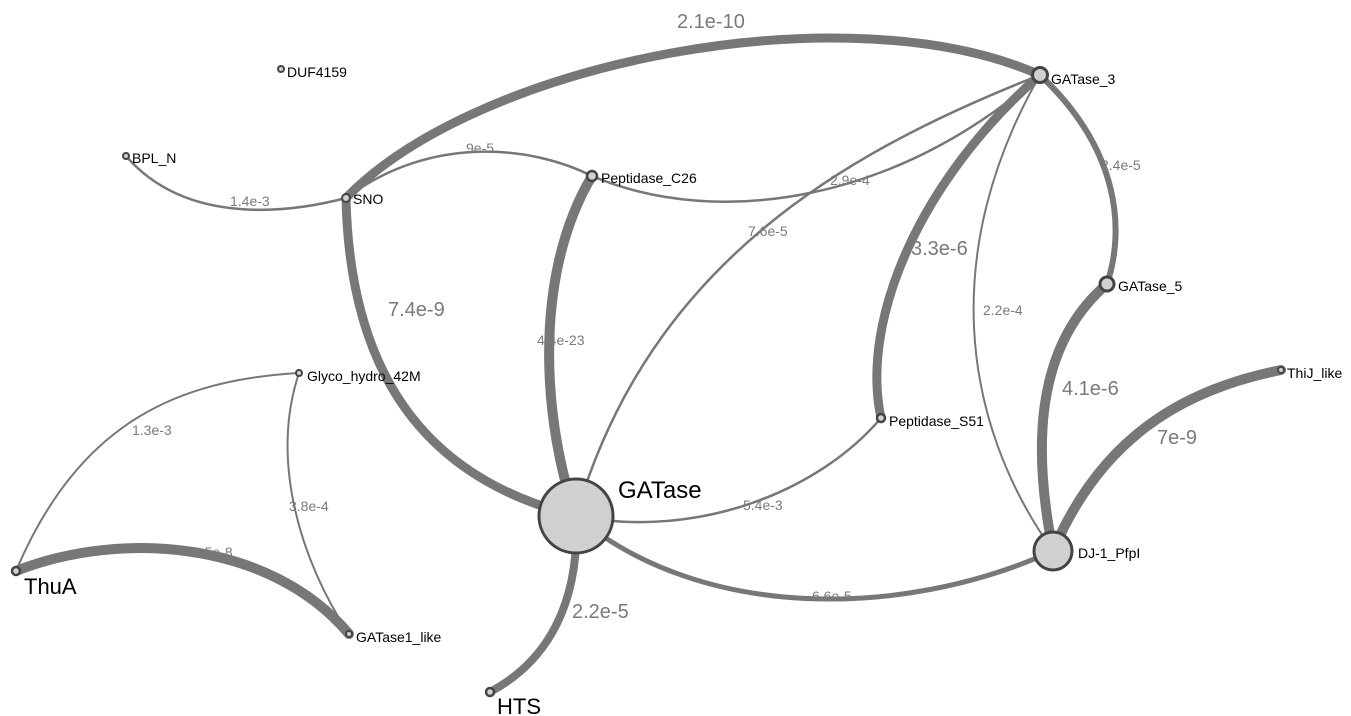 The height and width of the screenshot is (716, 1351). I want to click on edge-sno-pepc26, so click(469, 175).